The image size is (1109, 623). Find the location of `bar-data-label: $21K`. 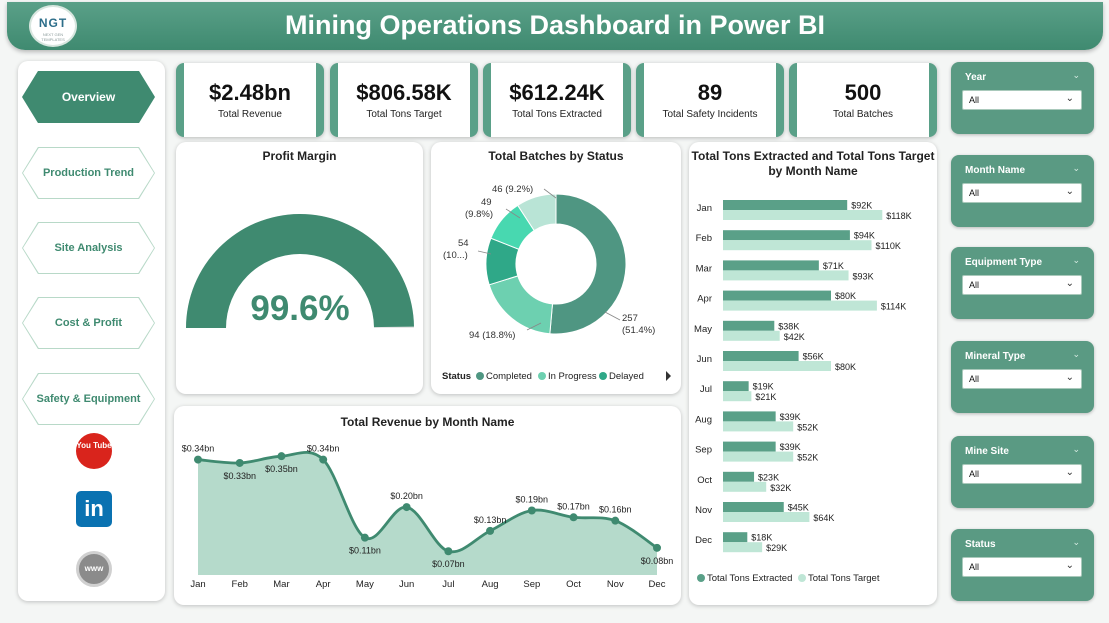

bar-data-label: $21K is located at coordinates (765, 397).